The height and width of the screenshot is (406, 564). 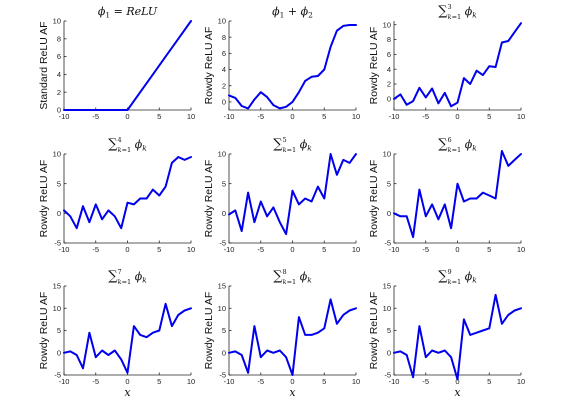 I want to click on subplot-title: ϕ1 = ReLU, so click(x=128, y=12).